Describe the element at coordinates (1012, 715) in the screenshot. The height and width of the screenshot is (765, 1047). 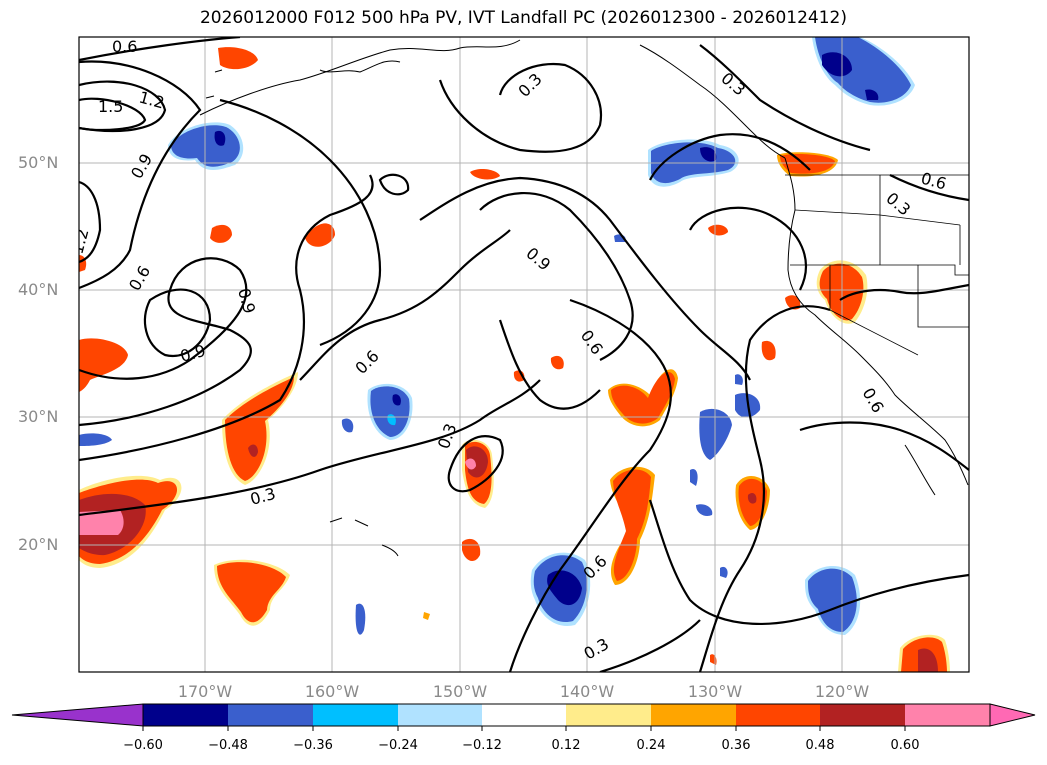
I see `colorbar-extend-high` at that location.